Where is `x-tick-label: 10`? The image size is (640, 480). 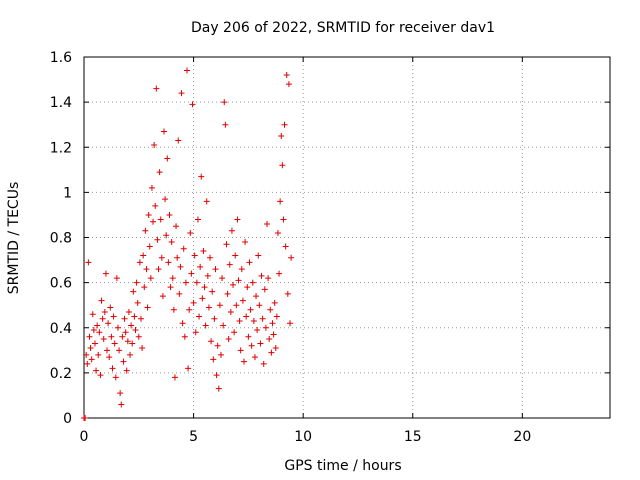
x-tick-label: 10 is located at coordinates (303, 437).